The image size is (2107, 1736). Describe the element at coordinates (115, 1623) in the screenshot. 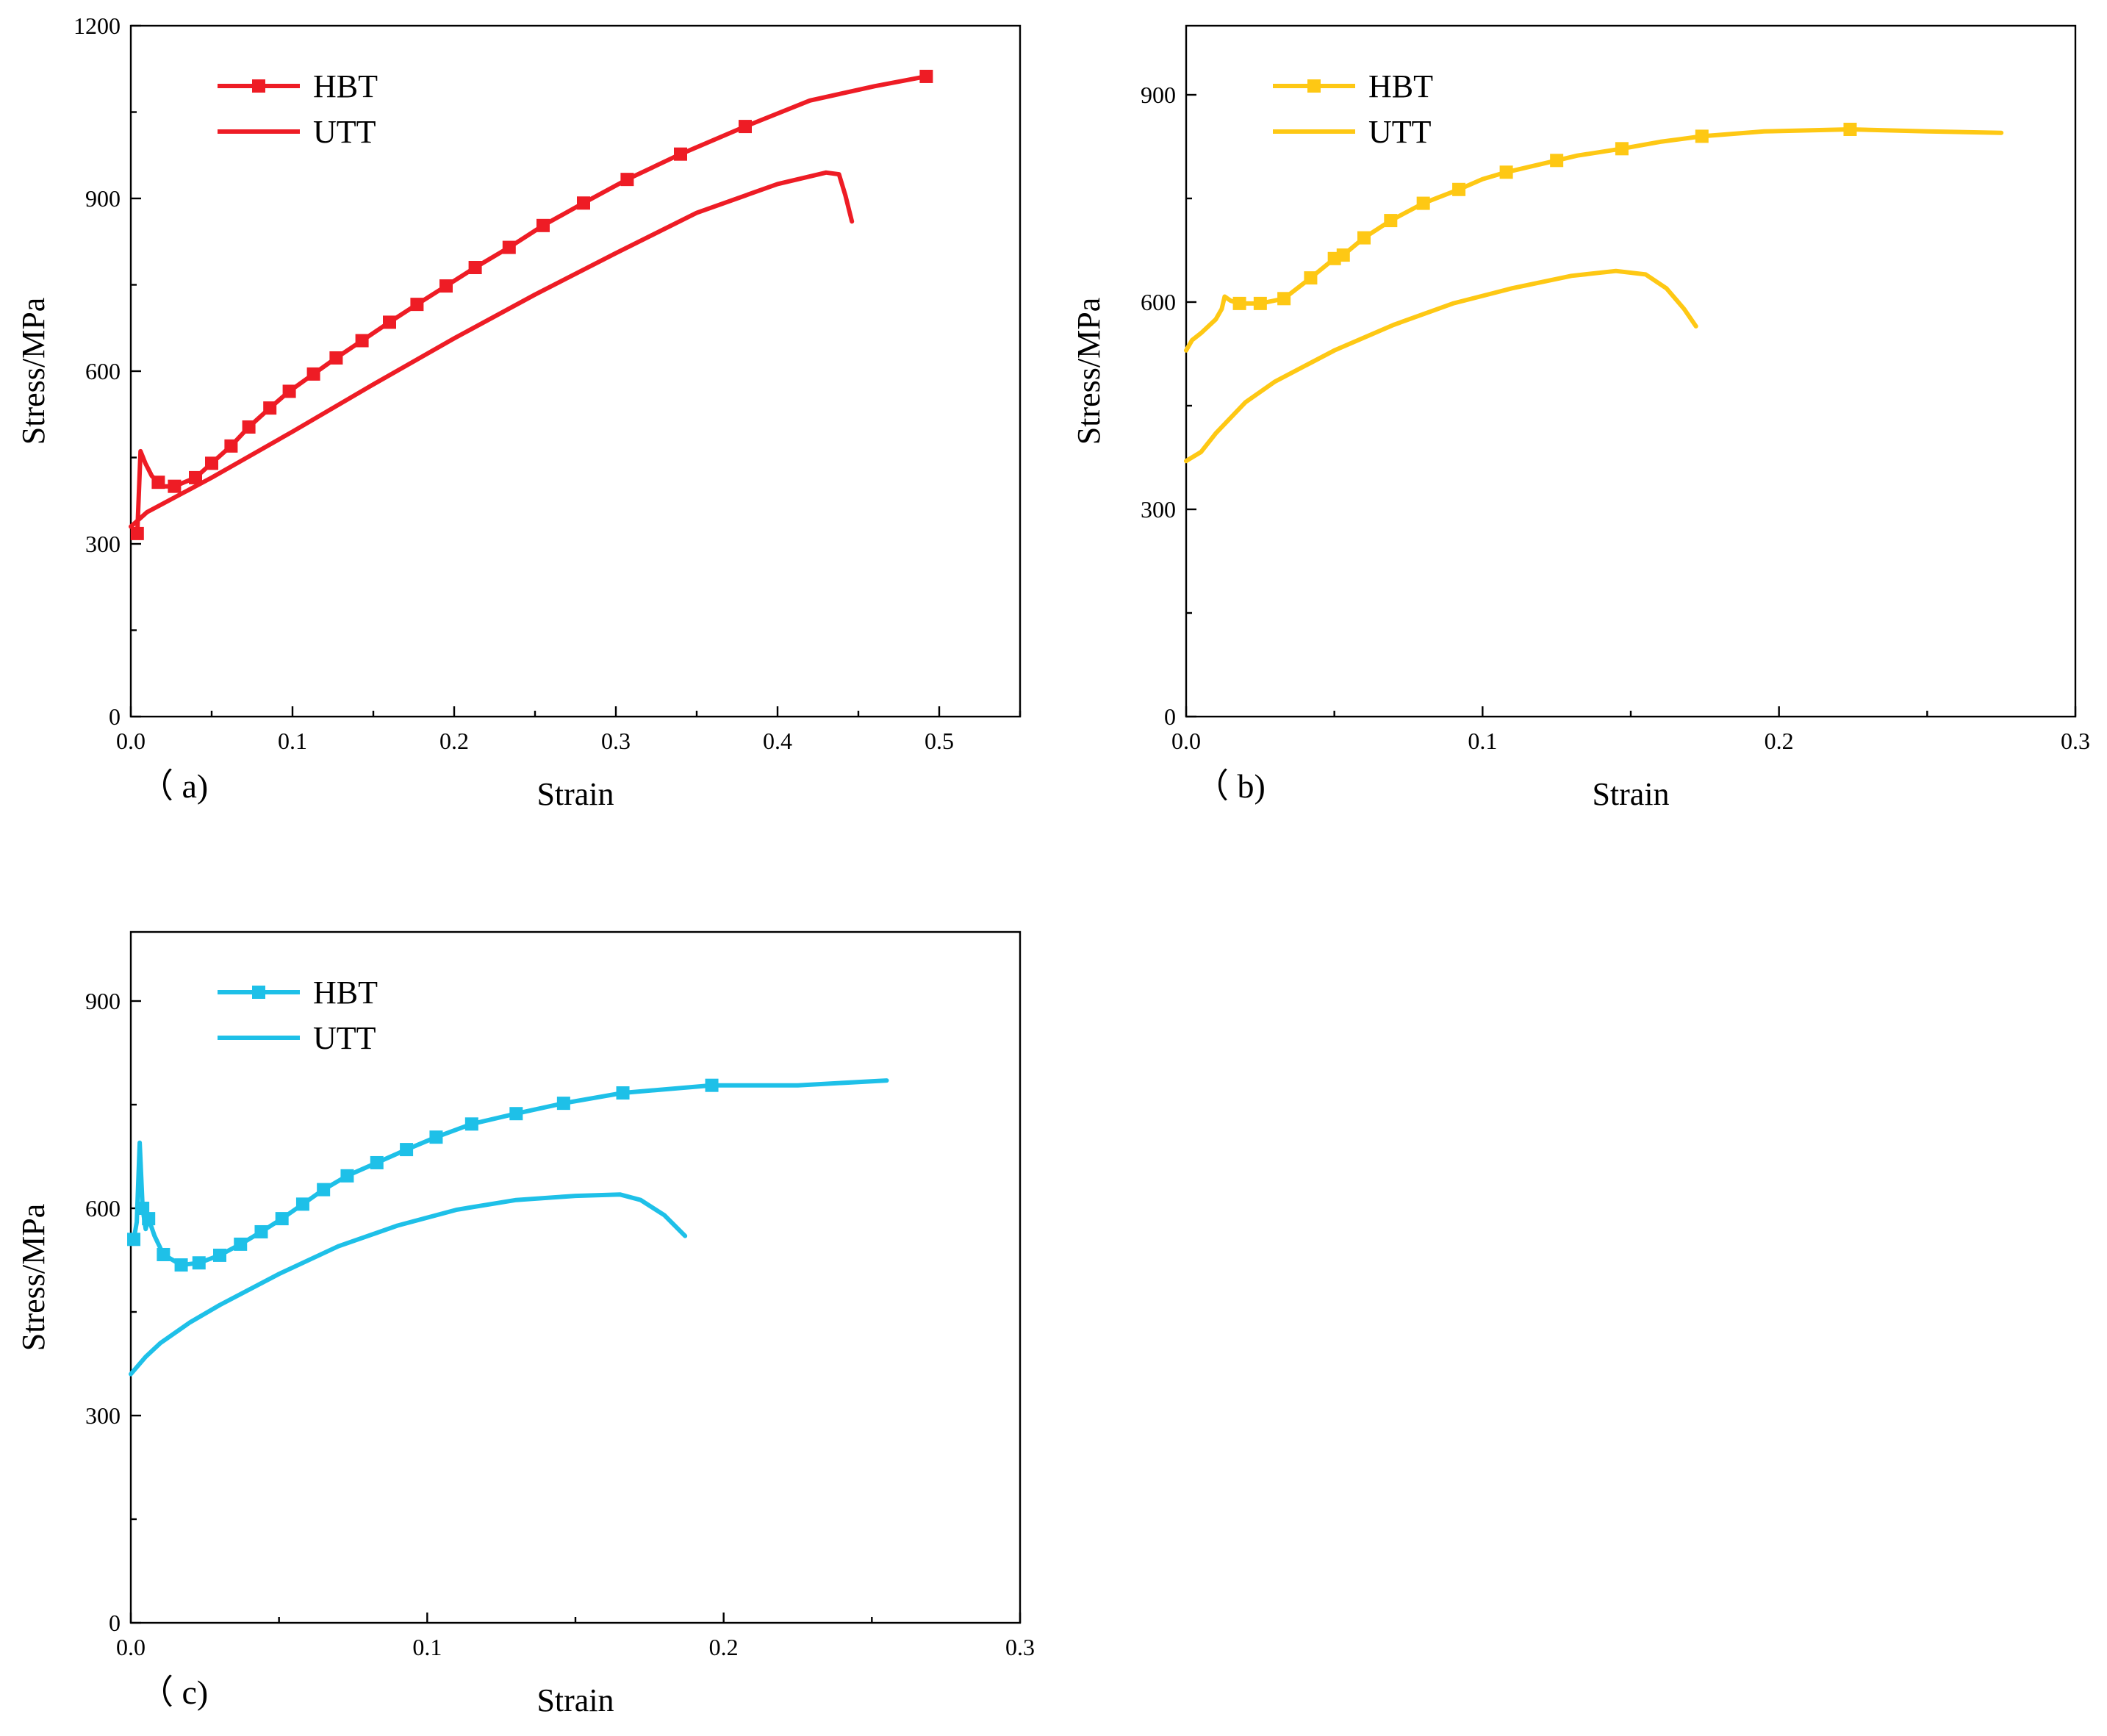

I see `chart-3-y-tick-label: 0` at that location.